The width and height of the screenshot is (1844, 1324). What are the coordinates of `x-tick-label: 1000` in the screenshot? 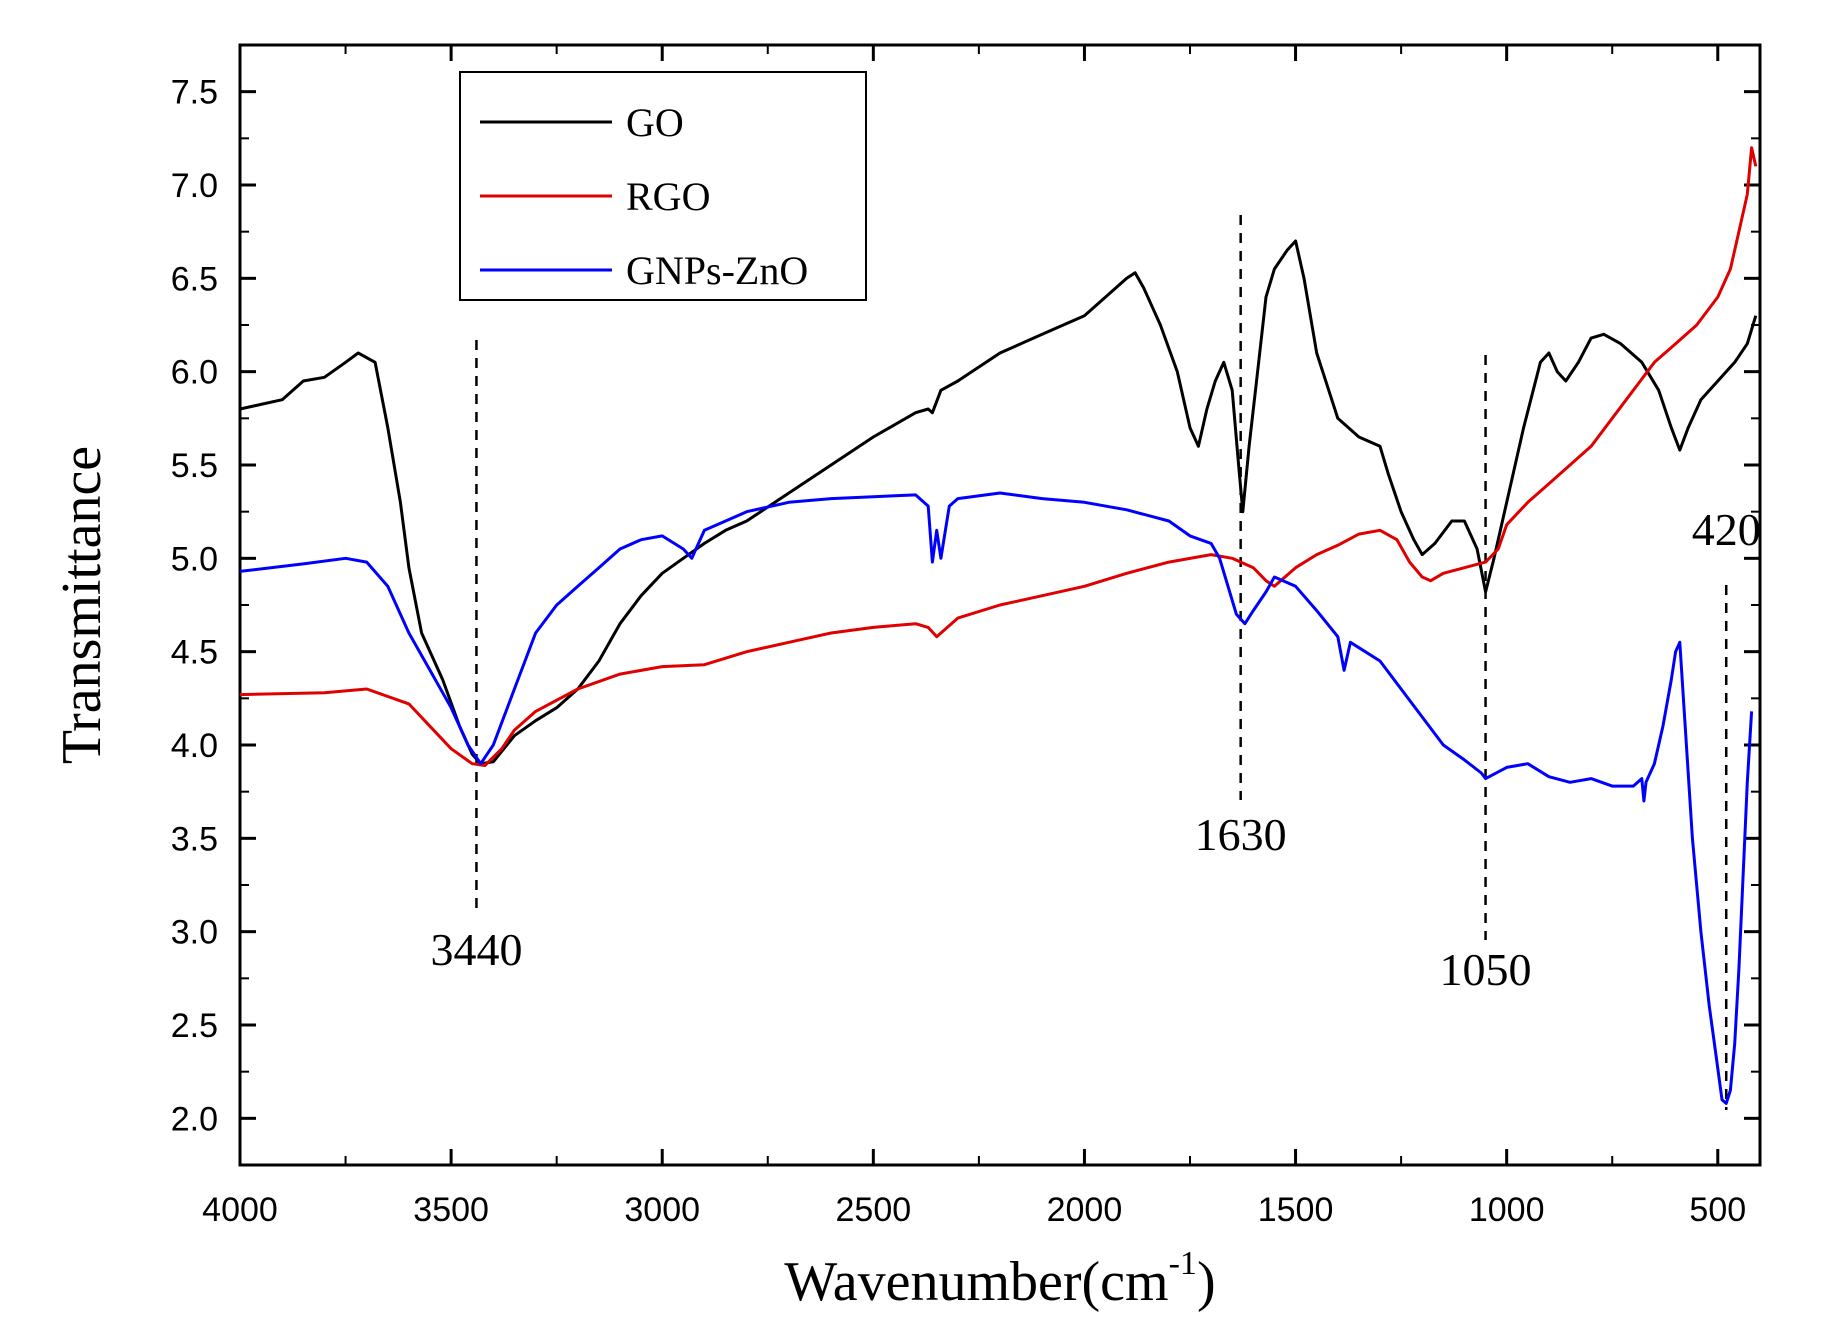 It's located at (1507, 1210).